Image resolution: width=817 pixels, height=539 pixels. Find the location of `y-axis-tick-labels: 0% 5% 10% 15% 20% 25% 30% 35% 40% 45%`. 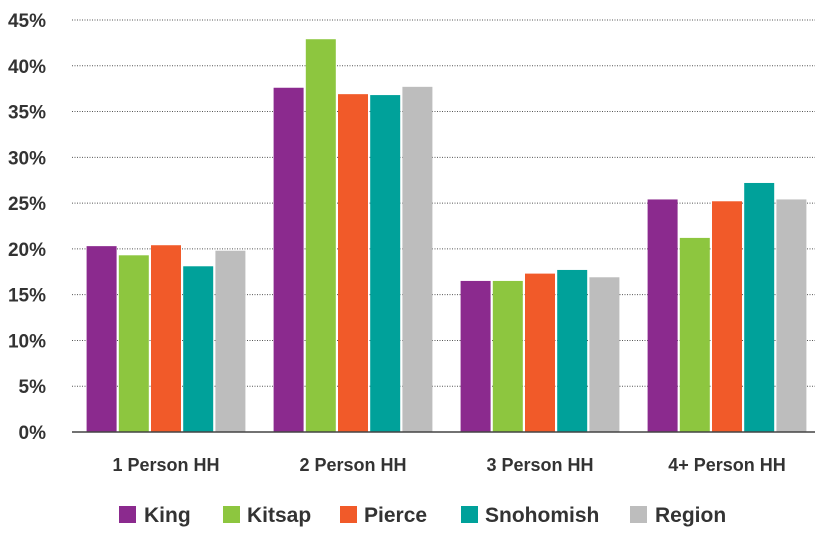

y-axis-tick-labels: 0% 5% 10% 15% 20% 25% 30% 35% 40% 45% is located at coordinates (27, 227).